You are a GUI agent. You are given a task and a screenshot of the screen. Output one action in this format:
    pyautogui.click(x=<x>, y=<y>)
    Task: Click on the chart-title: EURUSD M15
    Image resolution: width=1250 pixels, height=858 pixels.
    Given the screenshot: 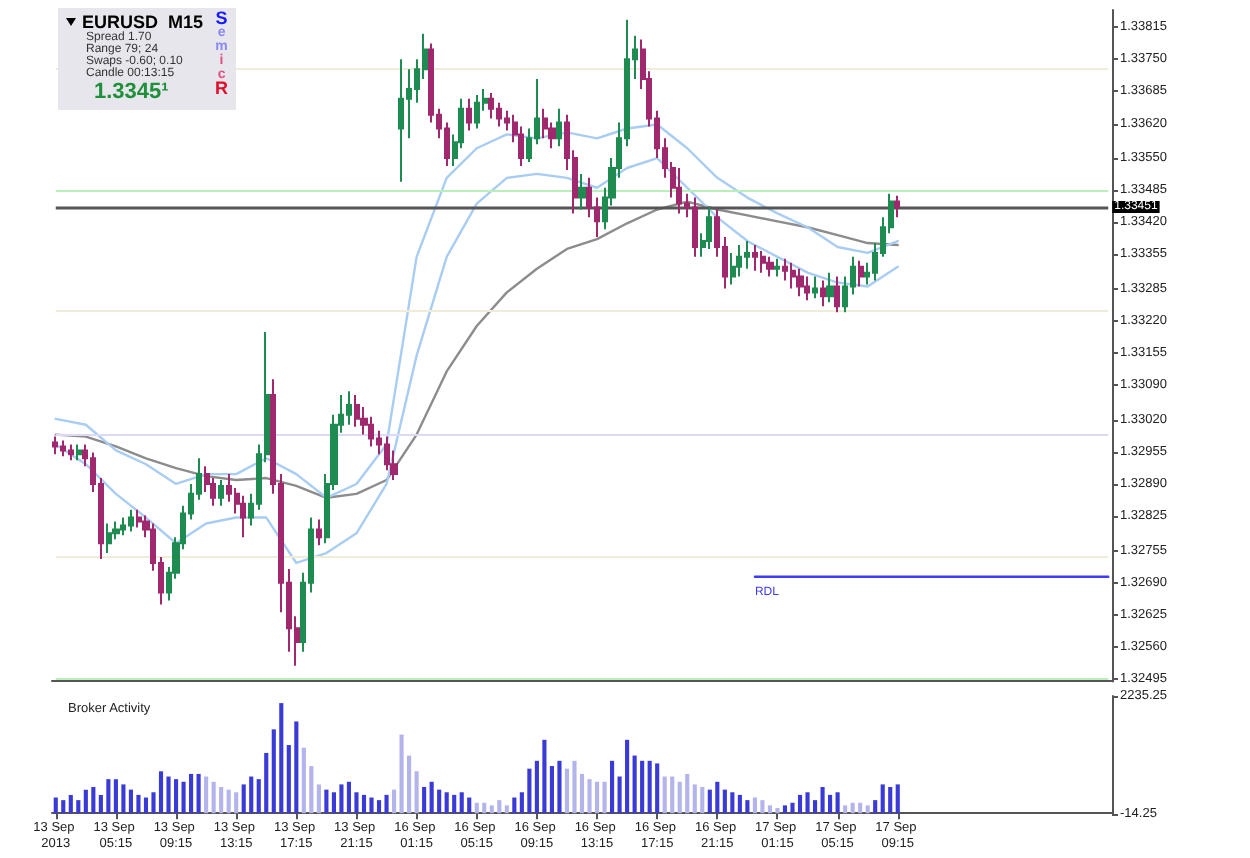 What is the action you would take?
    pyautogui.click(x=143, y=22)
    